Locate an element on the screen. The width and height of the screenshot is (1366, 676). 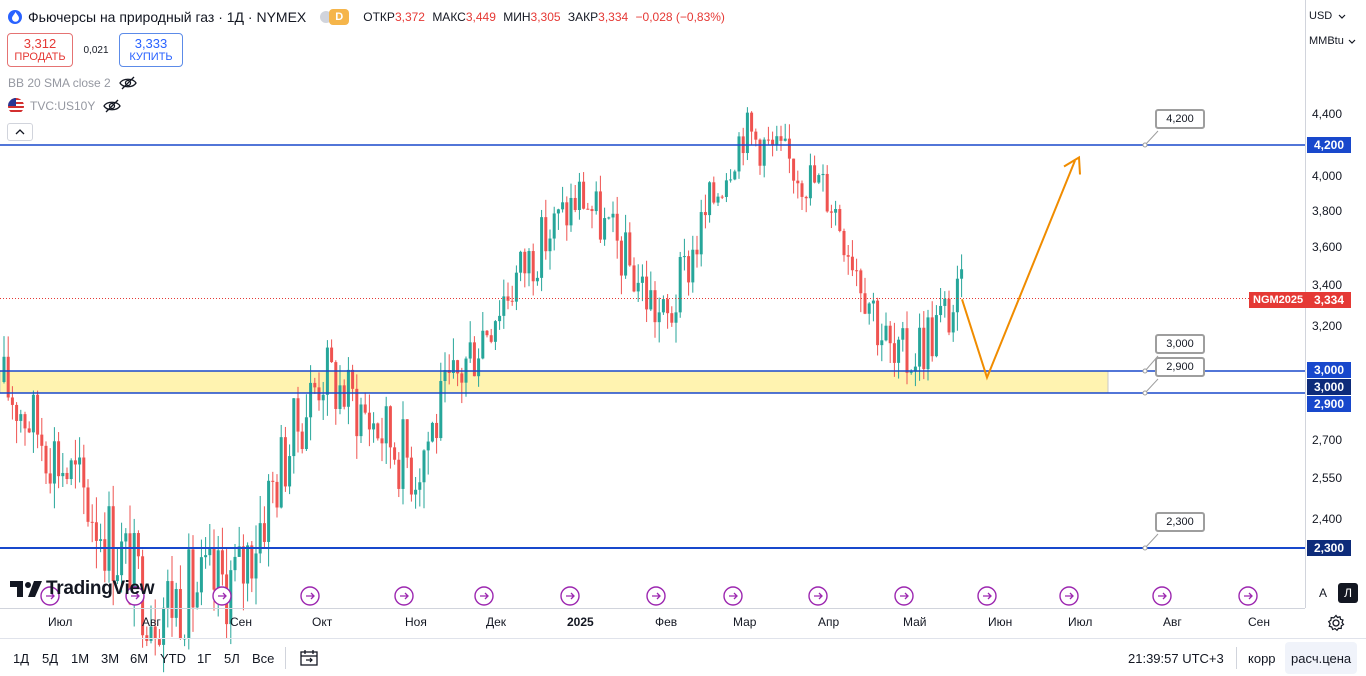
range-3m: 3М is located at coordinates (110, 658).